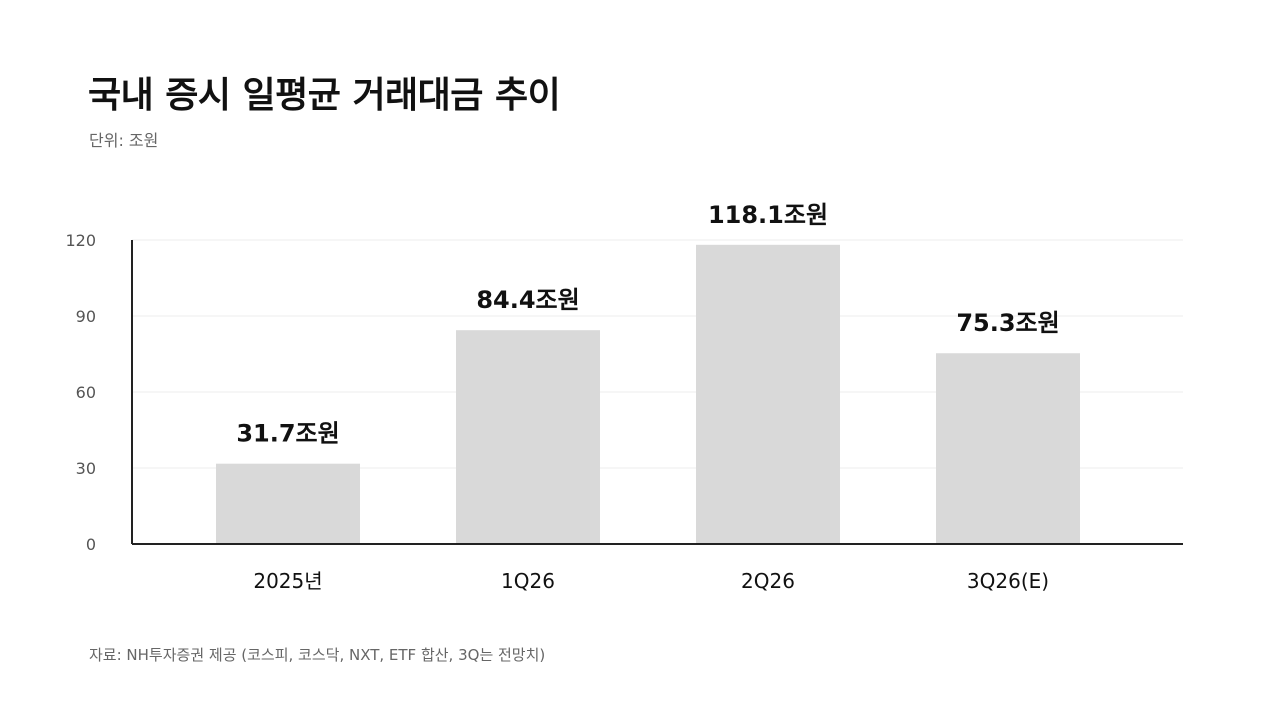 The height and width of the screenshot is (720, 1280). I want to click on x-tick-label: 2Q26, so click(768, 581).